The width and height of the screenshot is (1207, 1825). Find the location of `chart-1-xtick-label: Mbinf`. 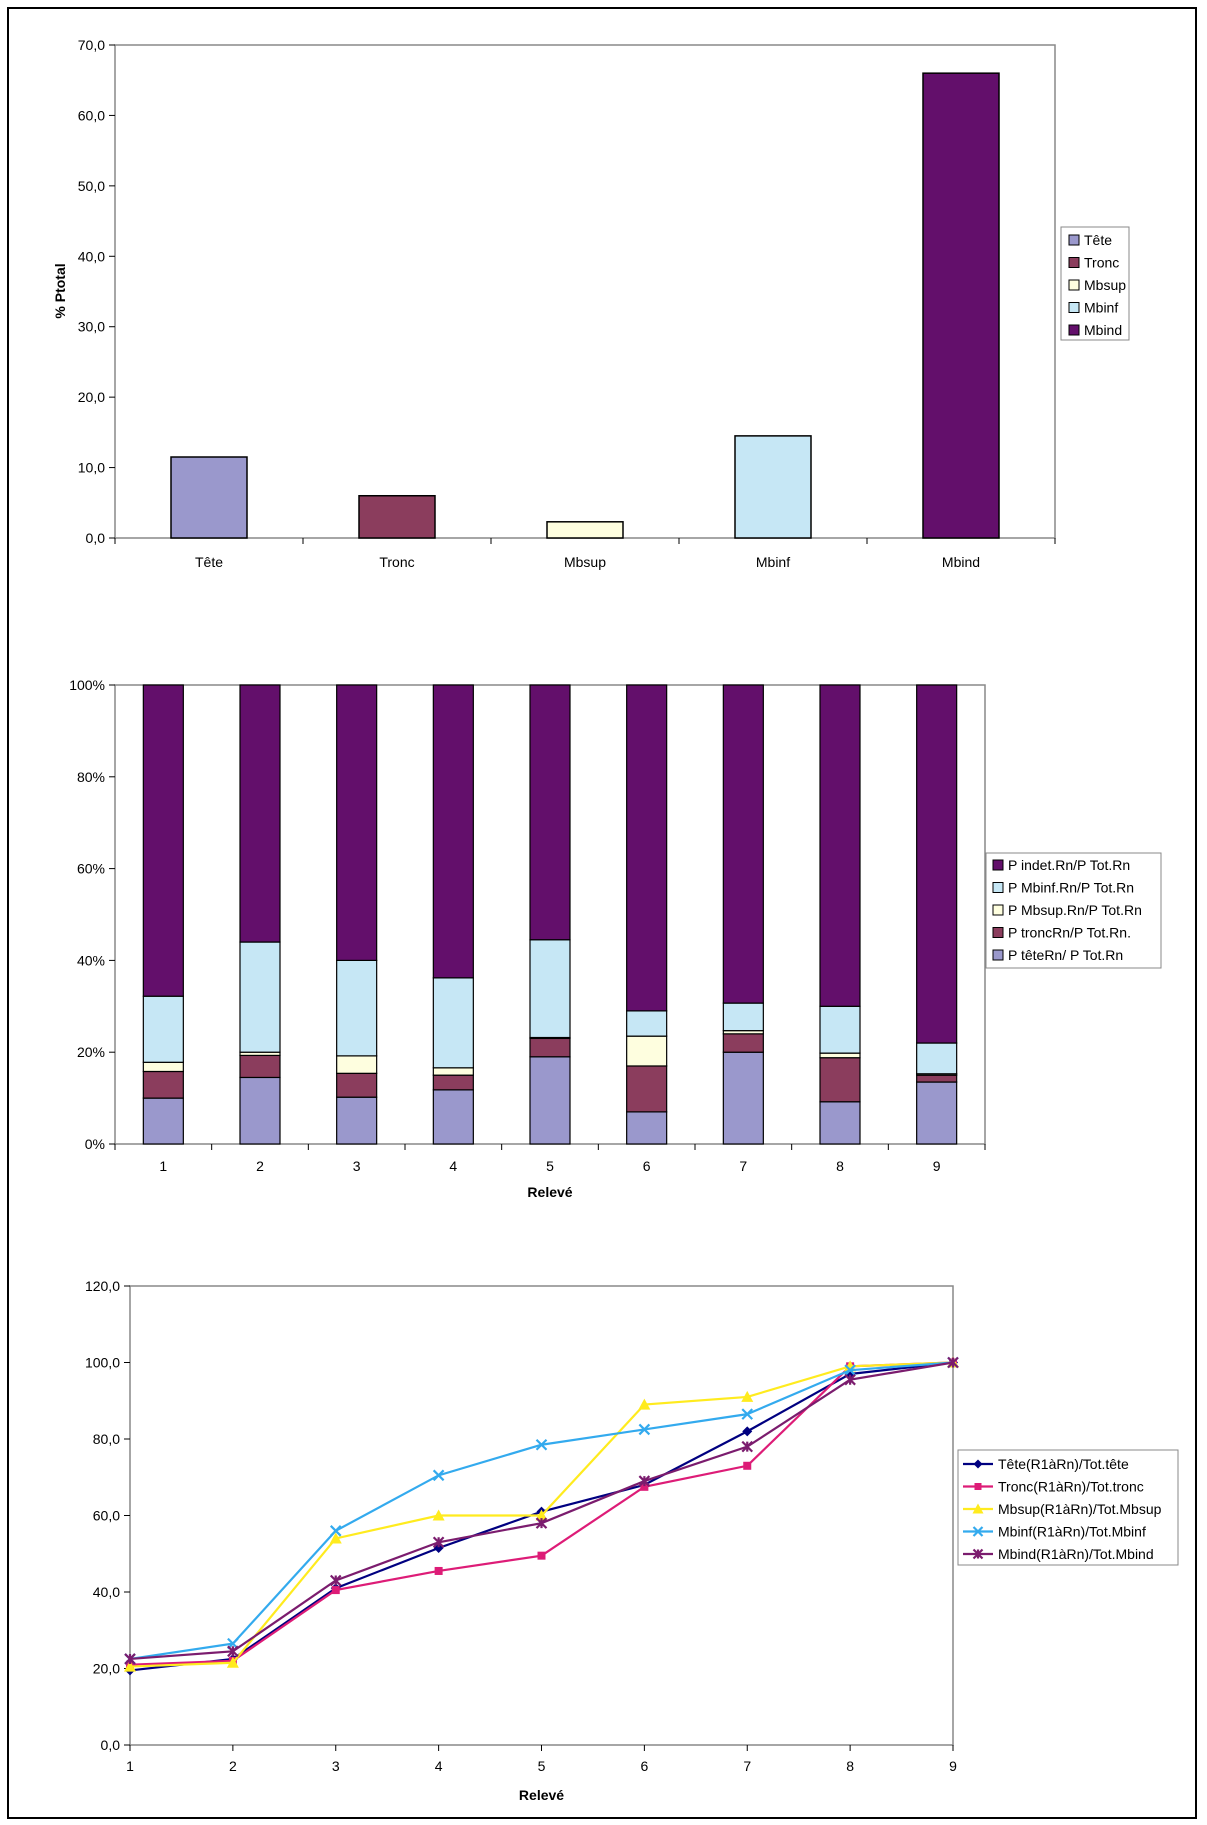

chart-1-xtick-label: Mbinf is located at coordinates (773, 562).